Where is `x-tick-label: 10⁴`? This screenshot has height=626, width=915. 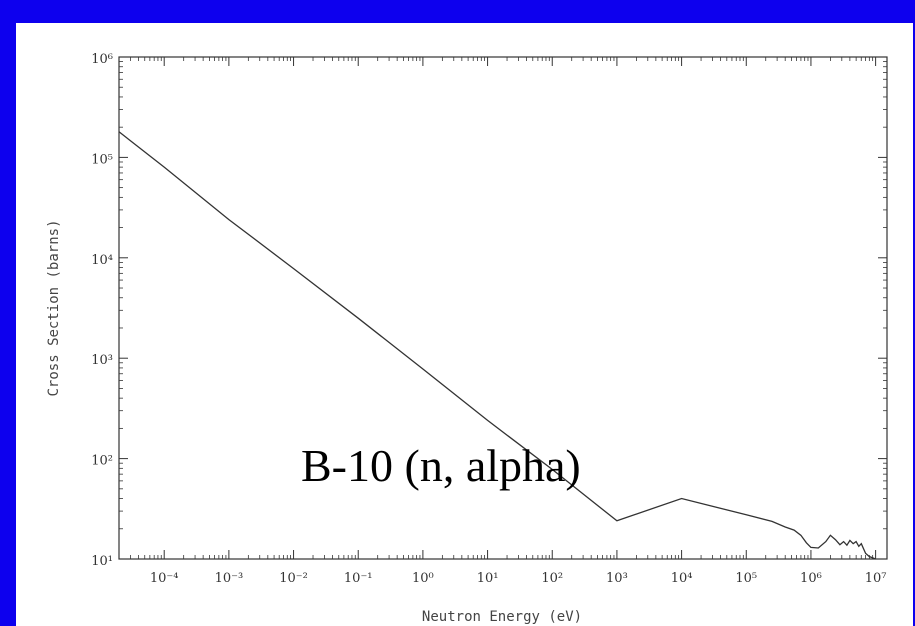 x-tick-label: 10⁴ is located at coordinates (682, 578).